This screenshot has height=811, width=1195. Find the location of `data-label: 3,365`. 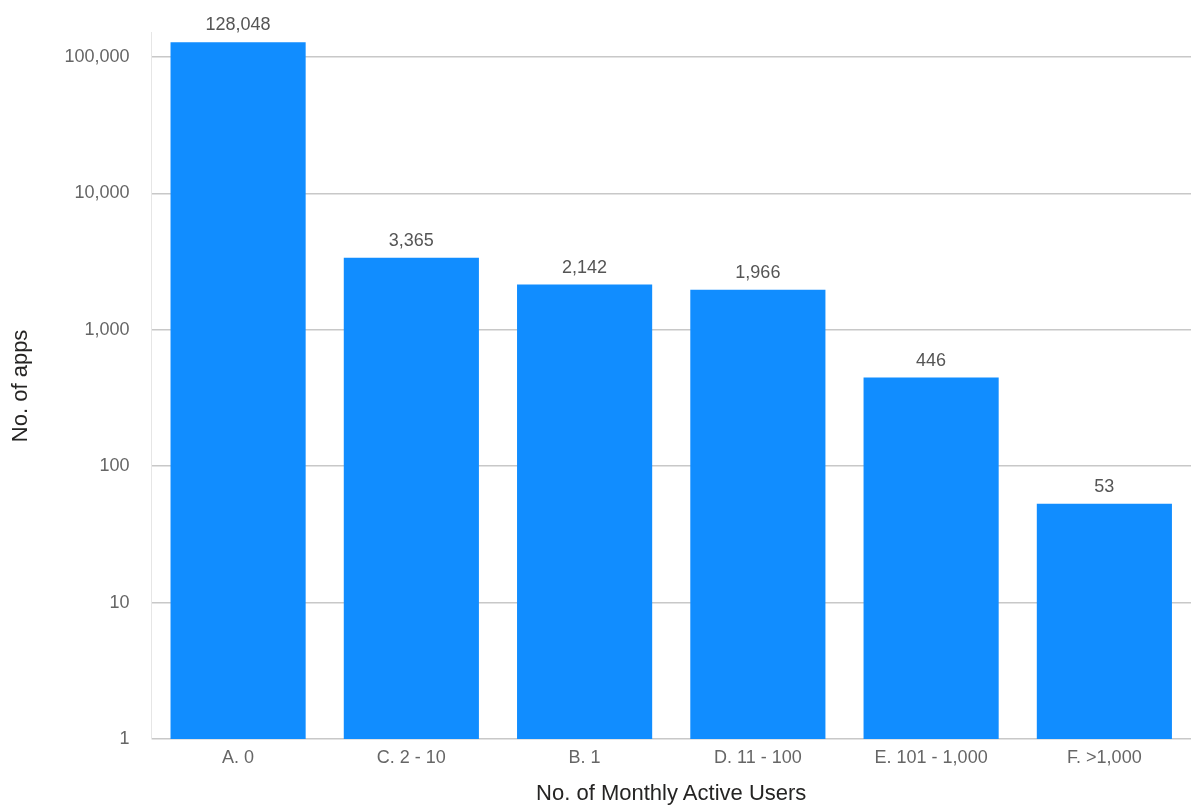

data-label: 3,365 is located at coordinates (411, 239).